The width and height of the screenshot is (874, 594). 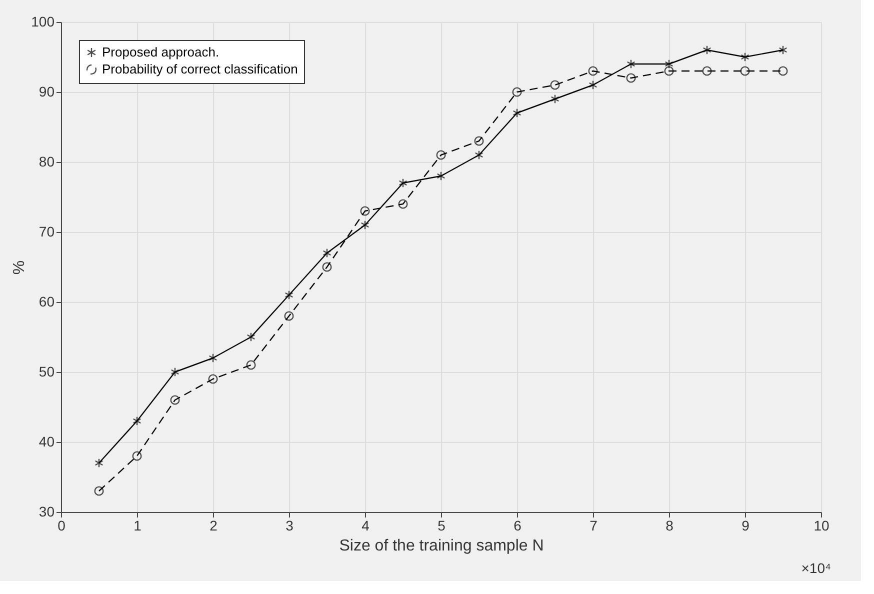 I want to click on x-tick-label: 9, so click(x=746, y=526).